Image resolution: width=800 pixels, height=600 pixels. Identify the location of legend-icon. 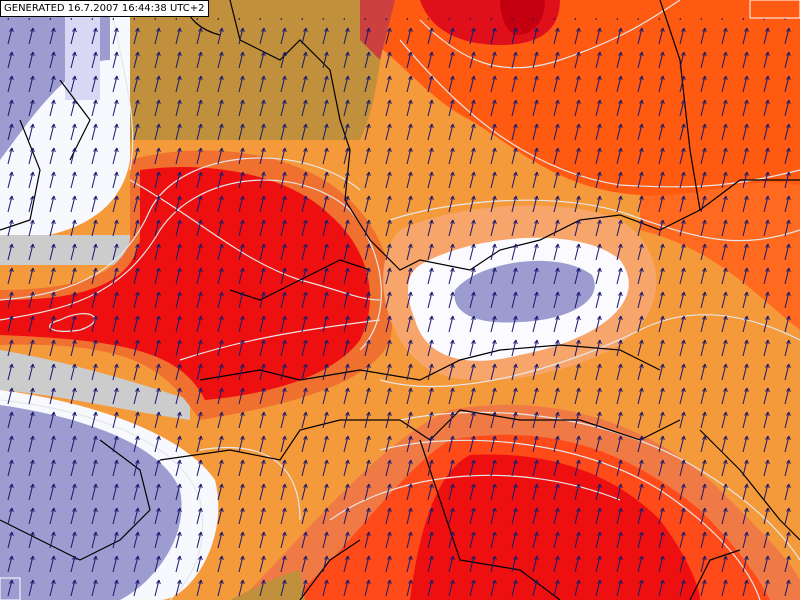
(10, 588).